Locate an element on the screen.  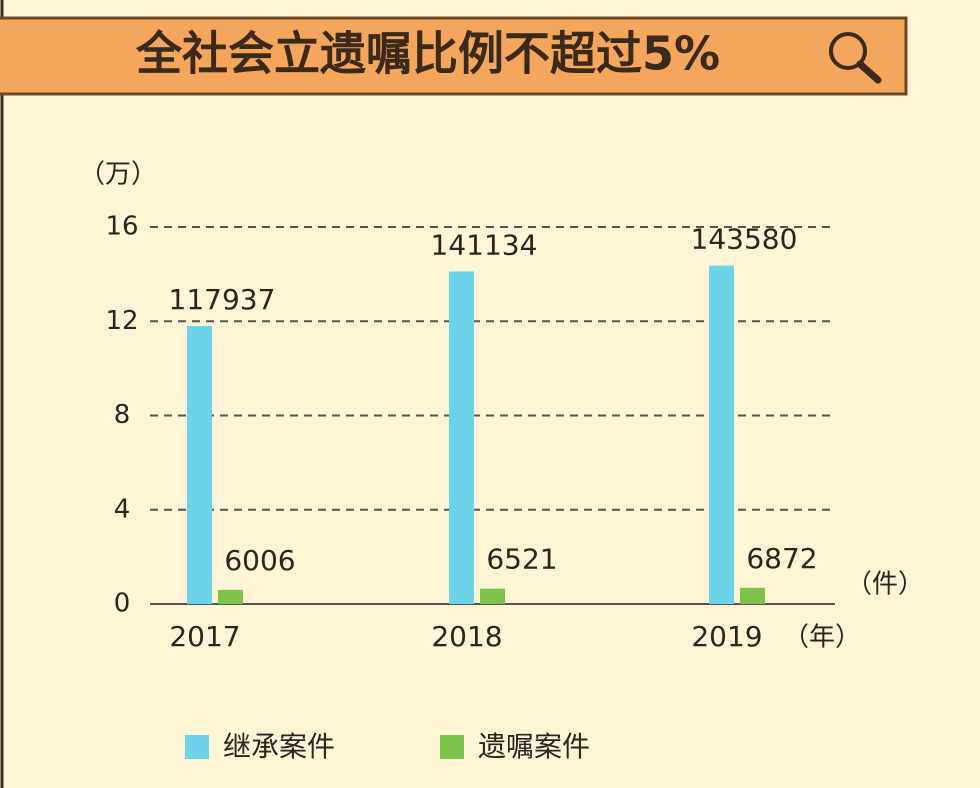
x-unit: （年） is located at coordinates (822, 638).